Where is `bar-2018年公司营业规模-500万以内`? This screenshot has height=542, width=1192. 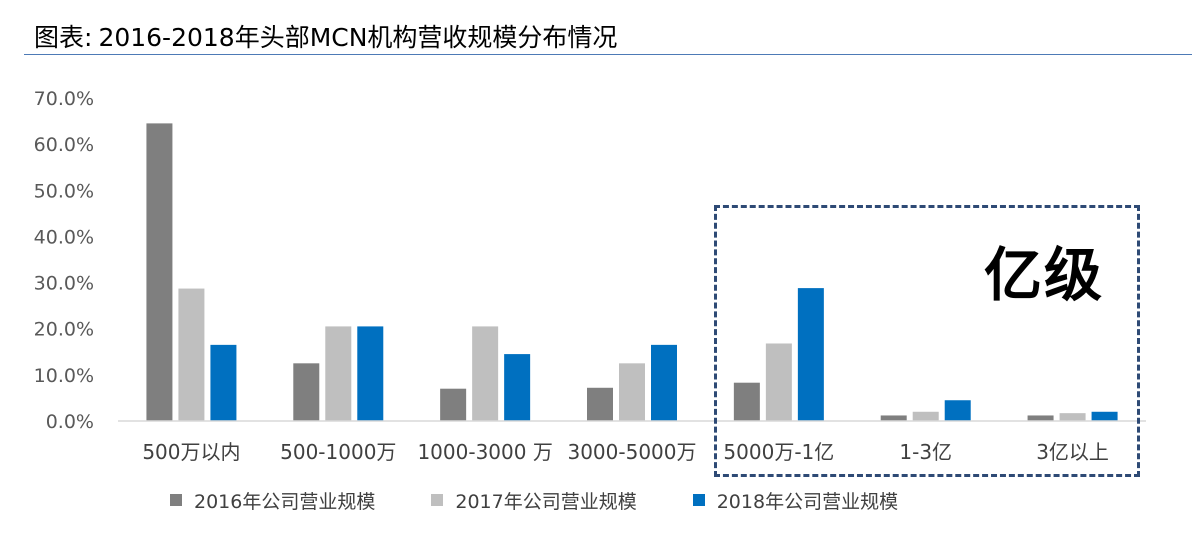 bar-2018年公司营业规模-500万以内 is located at coordinates (223, 382).